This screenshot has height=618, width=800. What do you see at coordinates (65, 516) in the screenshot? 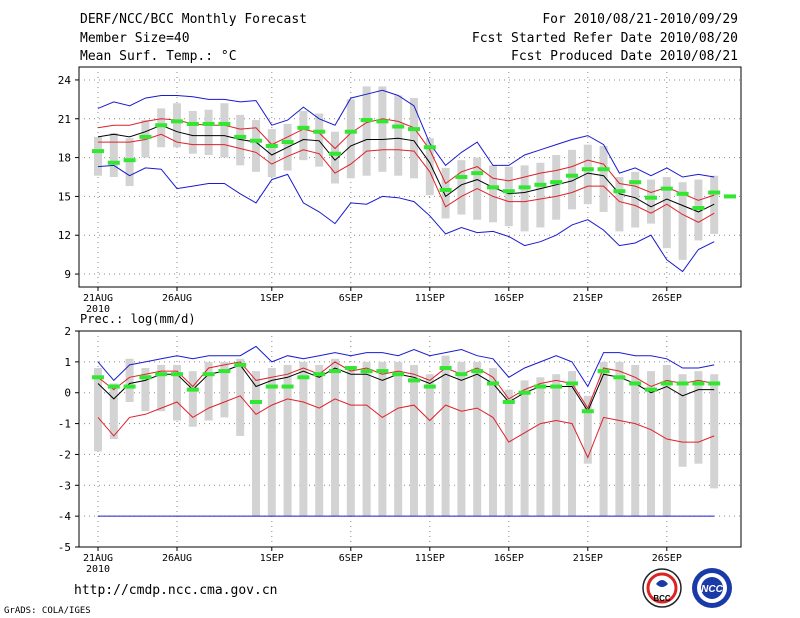
I see `prec-y-tick-label: -4` at bounding box center [65, 516].